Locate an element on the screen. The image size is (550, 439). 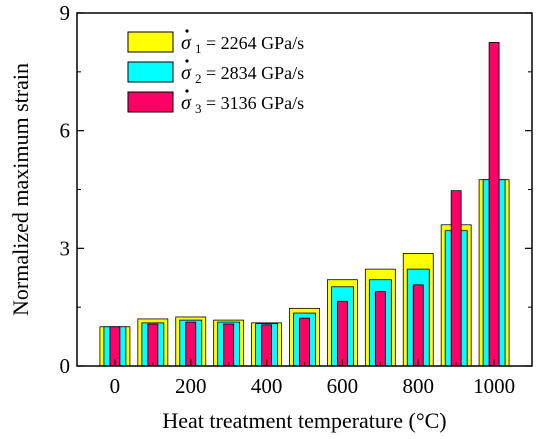
x-tick-label: 1000 is located at coordinates (494, 386).